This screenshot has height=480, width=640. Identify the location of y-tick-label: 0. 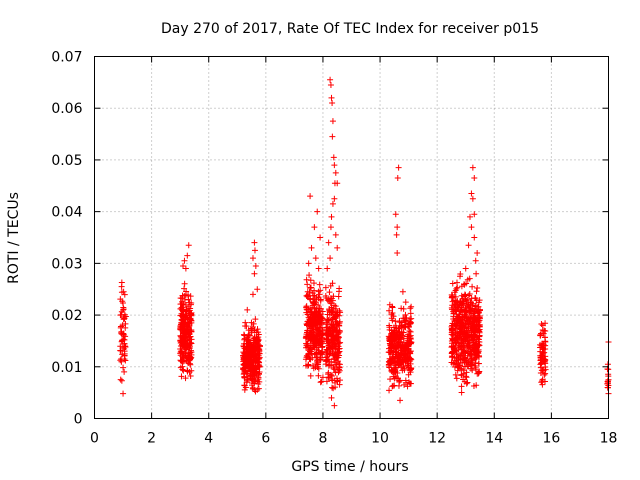
(78, 420).